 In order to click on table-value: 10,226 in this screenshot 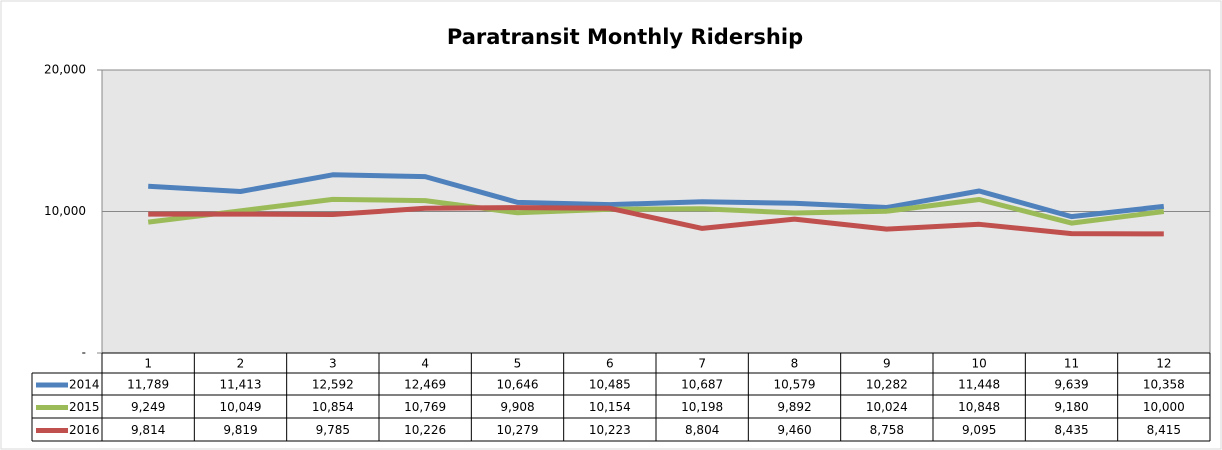, I will do `click(425, 430)`.